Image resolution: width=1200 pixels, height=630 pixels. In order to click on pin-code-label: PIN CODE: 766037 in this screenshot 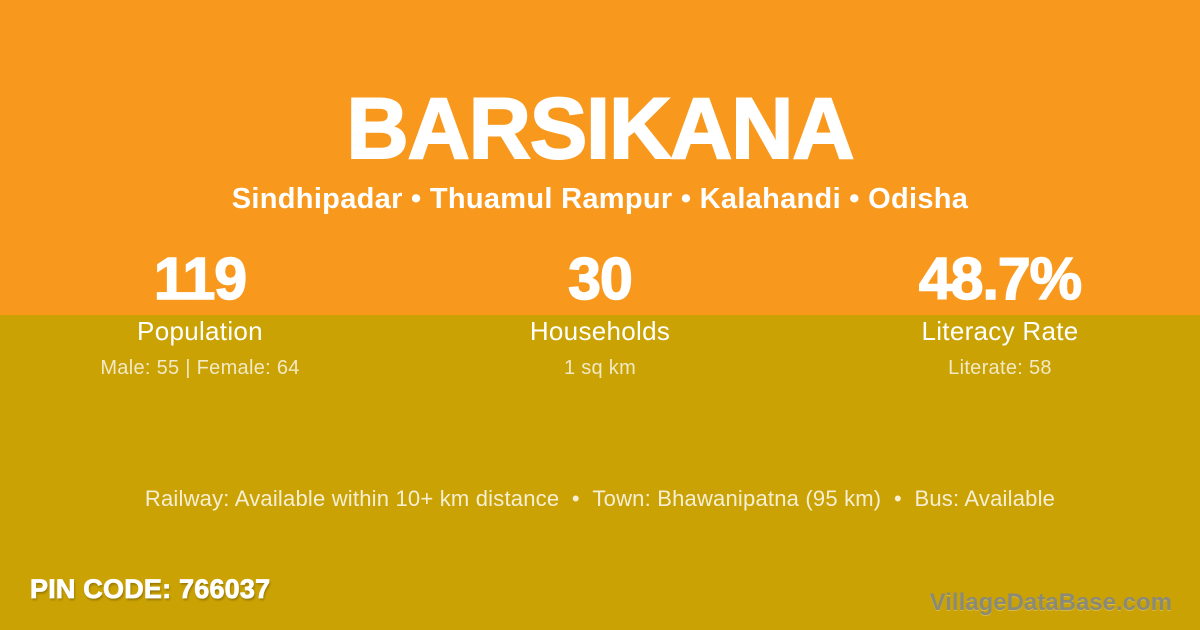, I will do `click(150, 589)`.